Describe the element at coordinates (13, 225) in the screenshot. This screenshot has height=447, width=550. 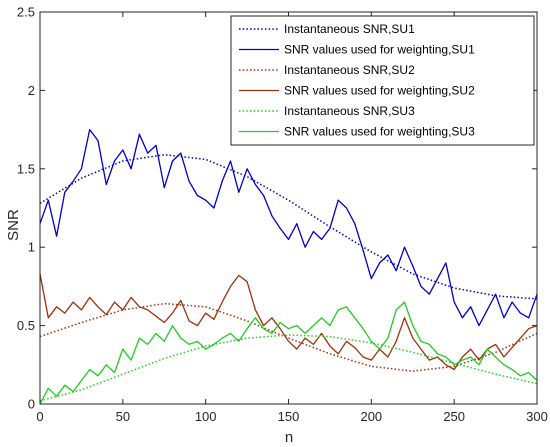
I see `y-axis-label: SNR` at that location.